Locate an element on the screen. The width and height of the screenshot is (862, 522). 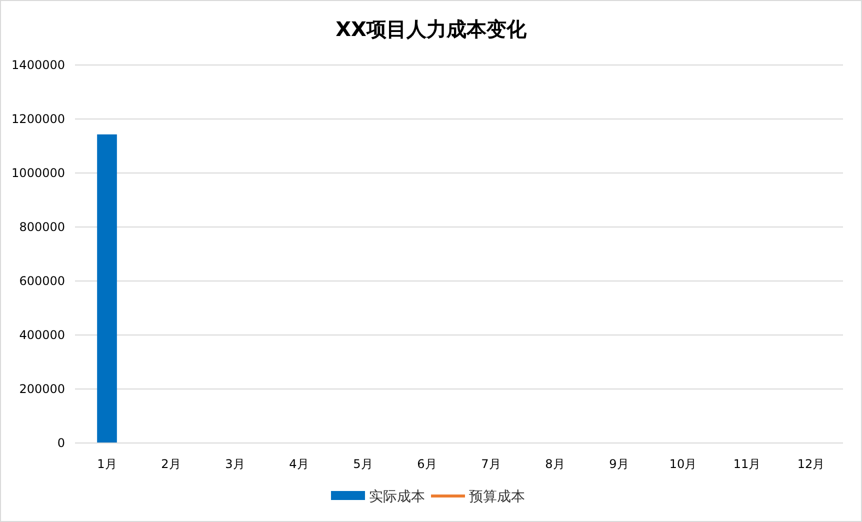
legend-label: 预算成本 is located at coordinates (497, 496).